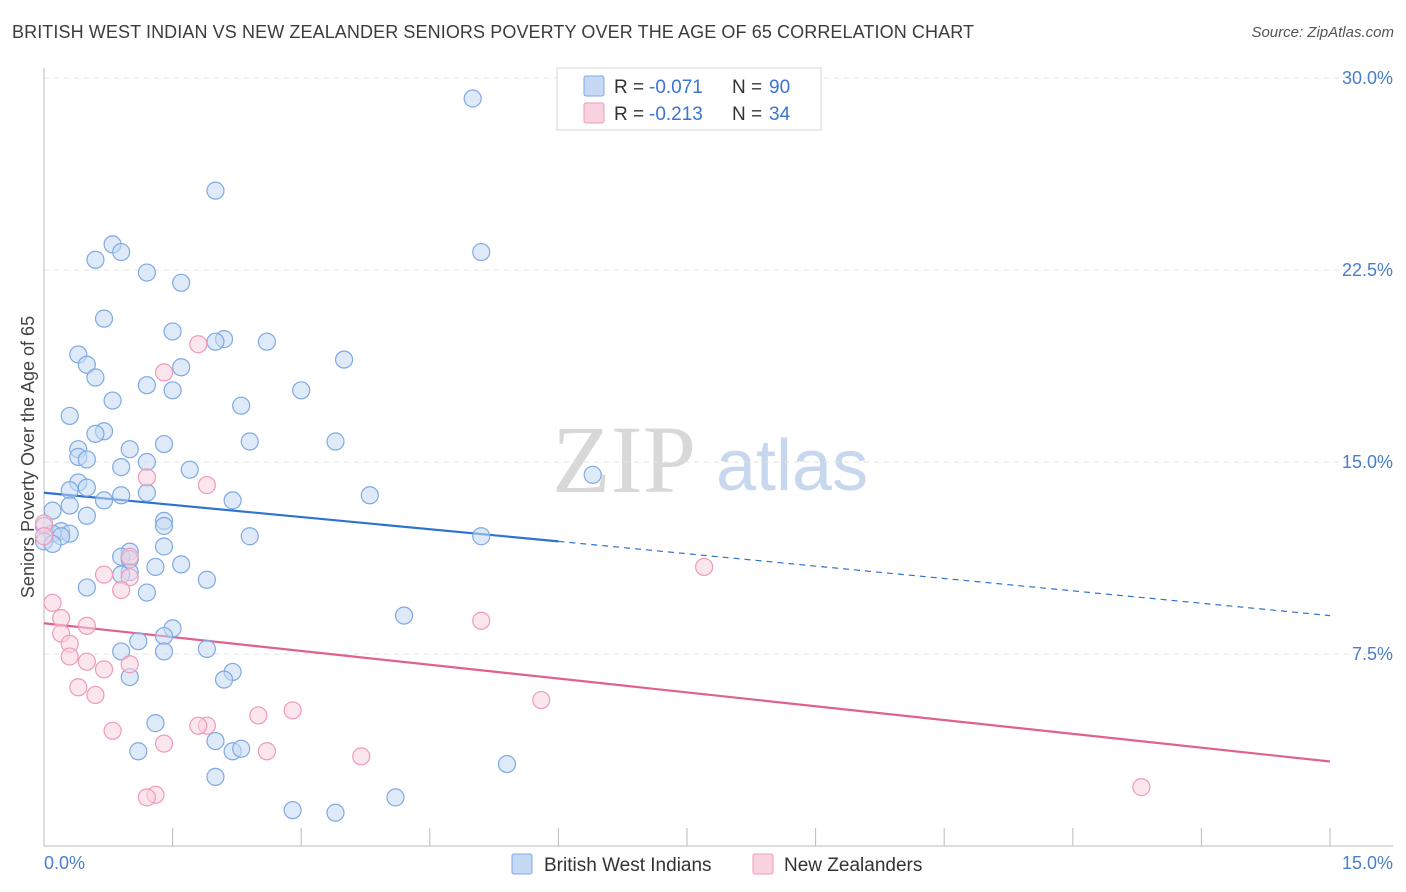 Image resolution: width=1406 pixels, height=892 pixels. What do you see at coordinates (676, 87) in the screenshot?
I see `stats-r-value-blue: -0.071` at bounding box center [676, 87].